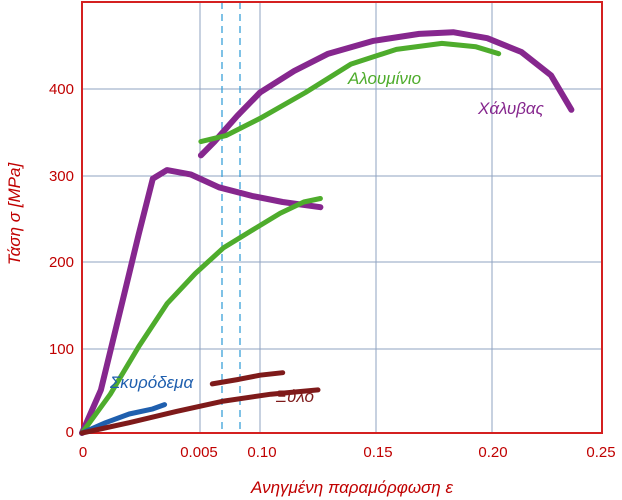 Image resolution: width=622 pixels, height=500 pixels. Describe the element at coordinates (151, 382) in the screenshot. I see `series-label-concrete: Σκυρόδεμα` at that location.